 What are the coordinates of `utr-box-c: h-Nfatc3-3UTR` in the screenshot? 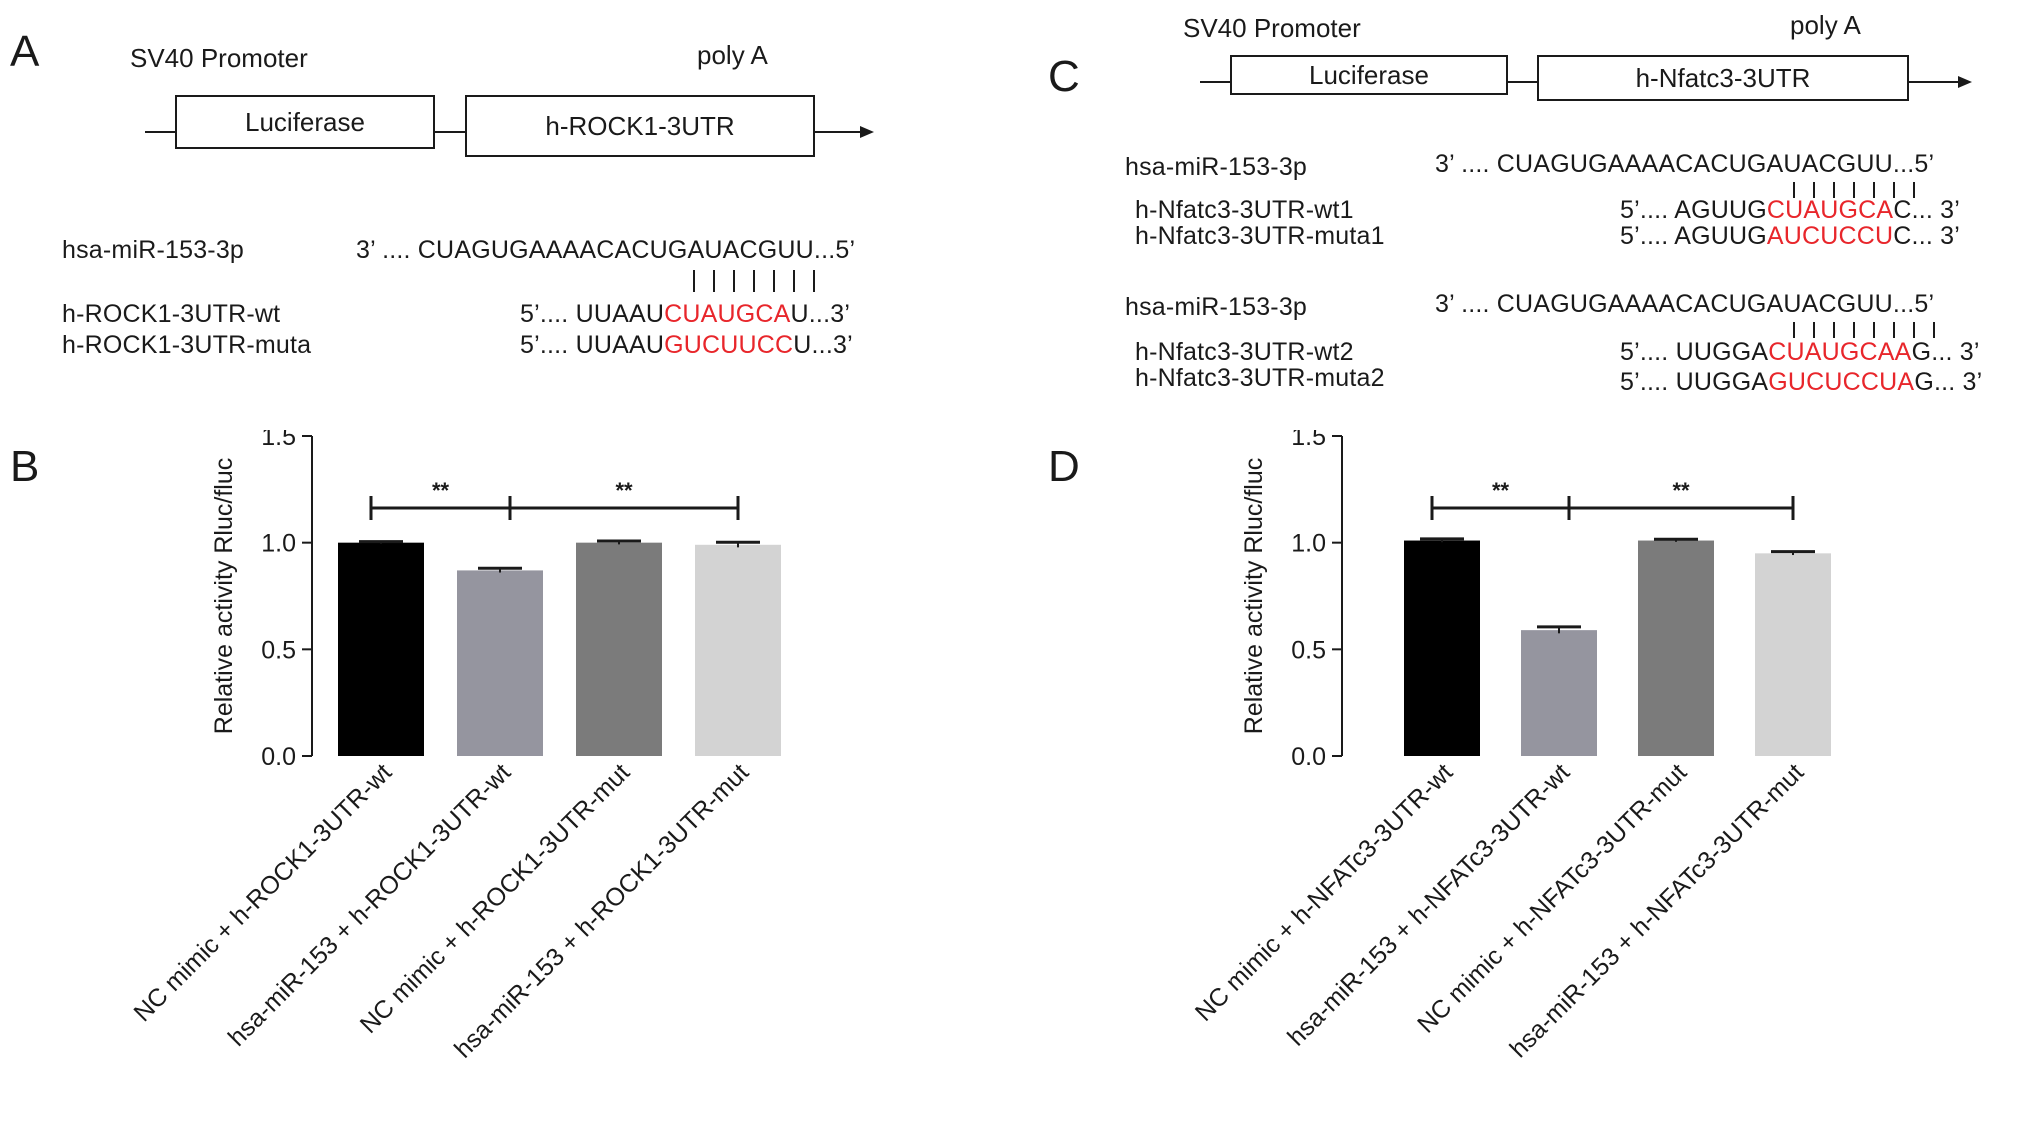 It's located at (1723, 78).